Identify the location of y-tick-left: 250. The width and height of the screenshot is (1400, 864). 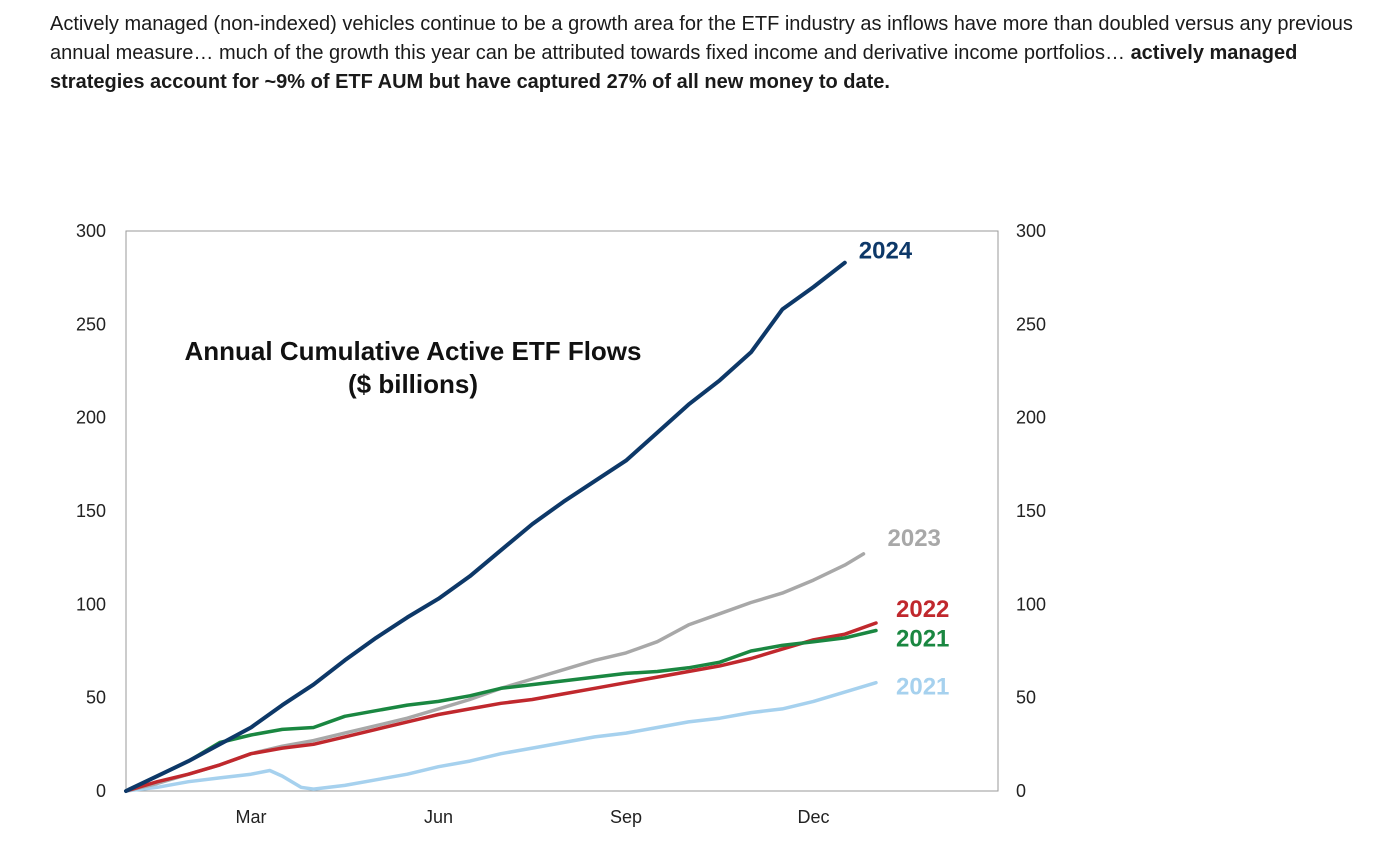
(91, 324).